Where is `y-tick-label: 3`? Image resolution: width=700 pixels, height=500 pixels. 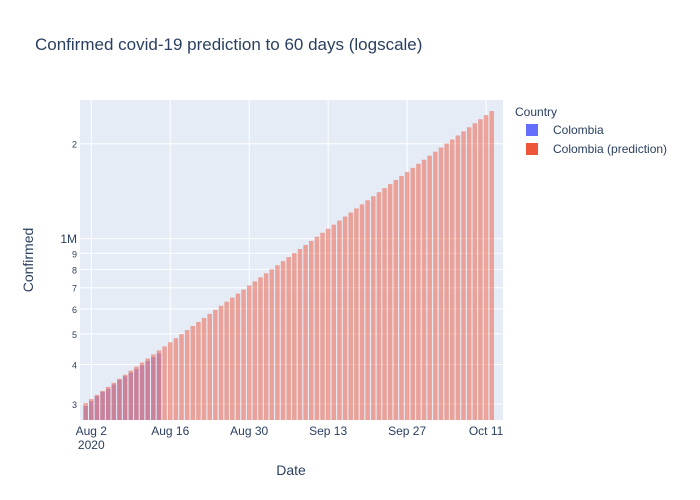 y-tick-label: 3 is located at coordinates (74, 405).